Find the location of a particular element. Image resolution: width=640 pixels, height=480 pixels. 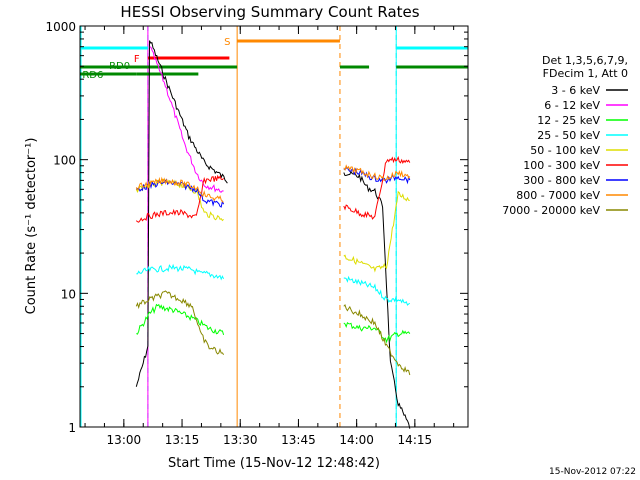

saa-flag-label: S is located at coordinates (227, 42).